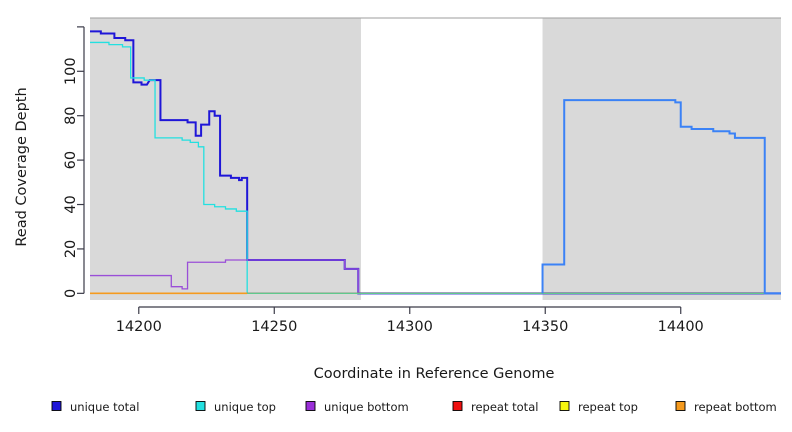 The image size is (792, 432). Describe the element at coordinates (71, 71) in the screenshot. I see `y-tick-label: 100` at that location.